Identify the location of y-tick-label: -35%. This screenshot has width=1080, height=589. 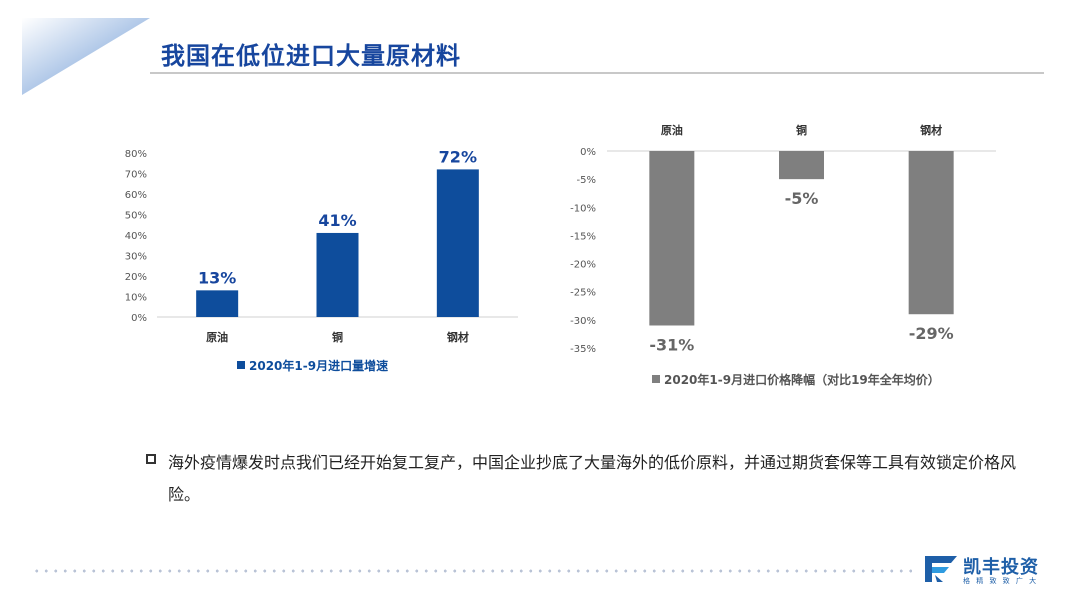
(583, 349).